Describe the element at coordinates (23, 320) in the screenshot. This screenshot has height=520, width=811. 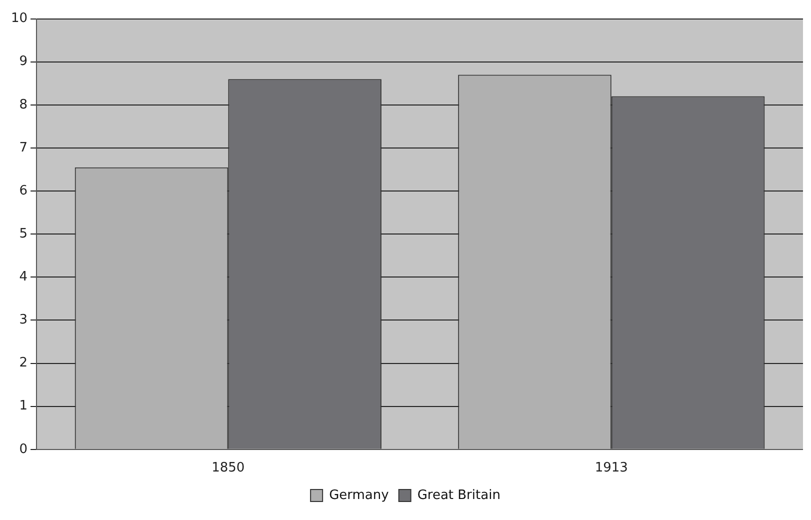
I see `y-tick-label: 3` at that location.